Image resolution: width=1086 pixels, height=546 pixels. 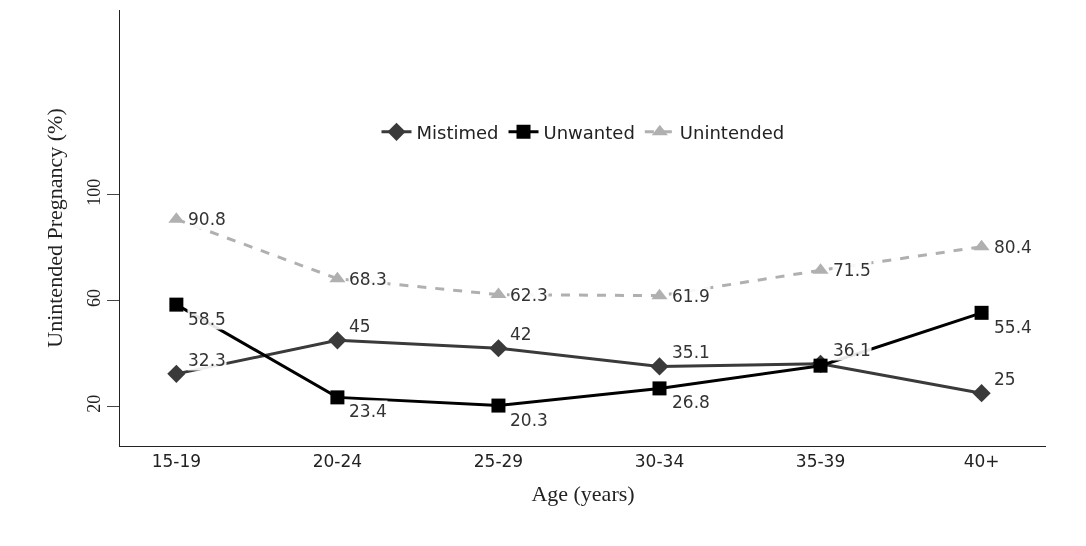 What do you see at coordinates (521, 334) in the screenshot?
I see `data-label: 42` at bounding box center [521, 334].